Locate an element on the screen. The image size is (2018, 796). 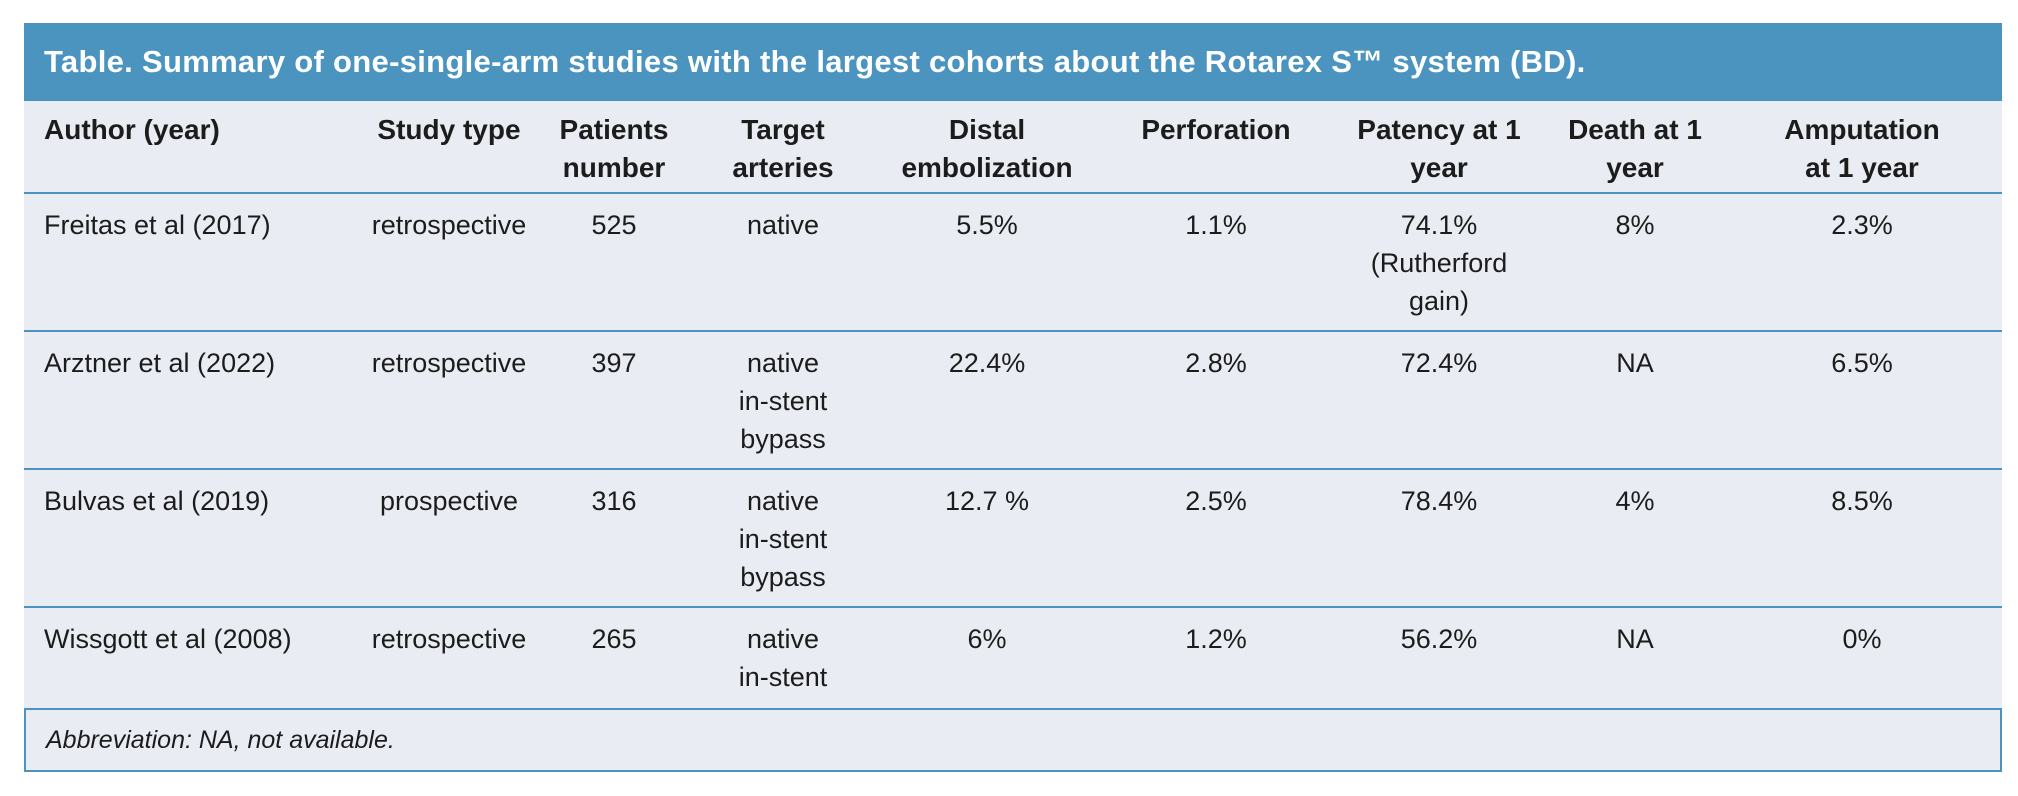
cell-amputation: 0% is located at coordinates (1862, 658).